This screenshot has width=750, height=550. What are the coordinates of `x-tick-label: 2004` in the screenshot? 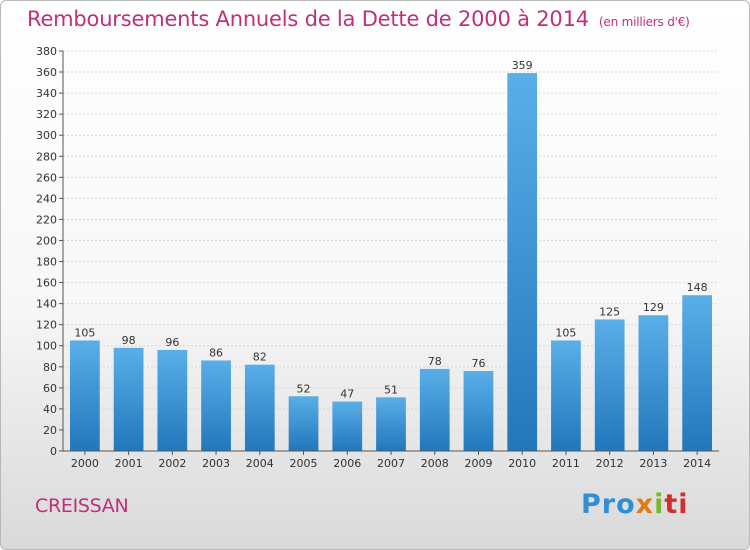 It's located at (260, 463).